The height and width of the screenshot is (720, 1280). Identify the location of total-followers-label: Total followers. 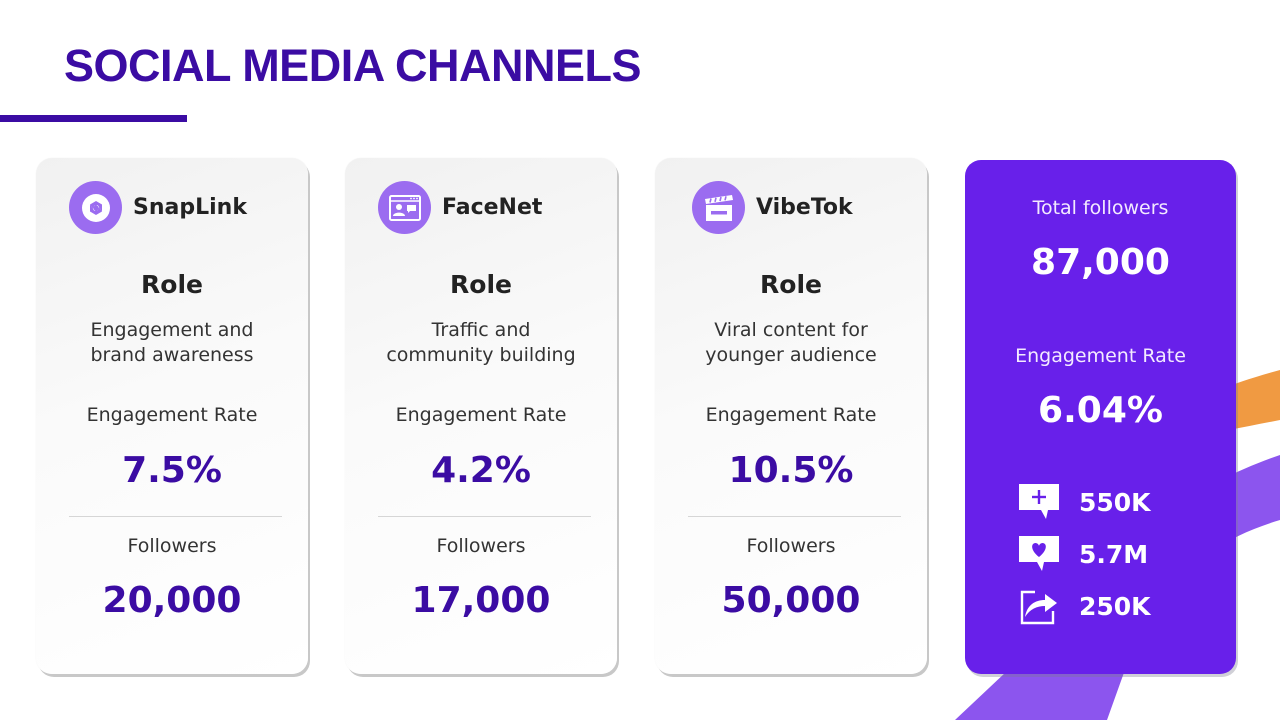
(1100, 208).